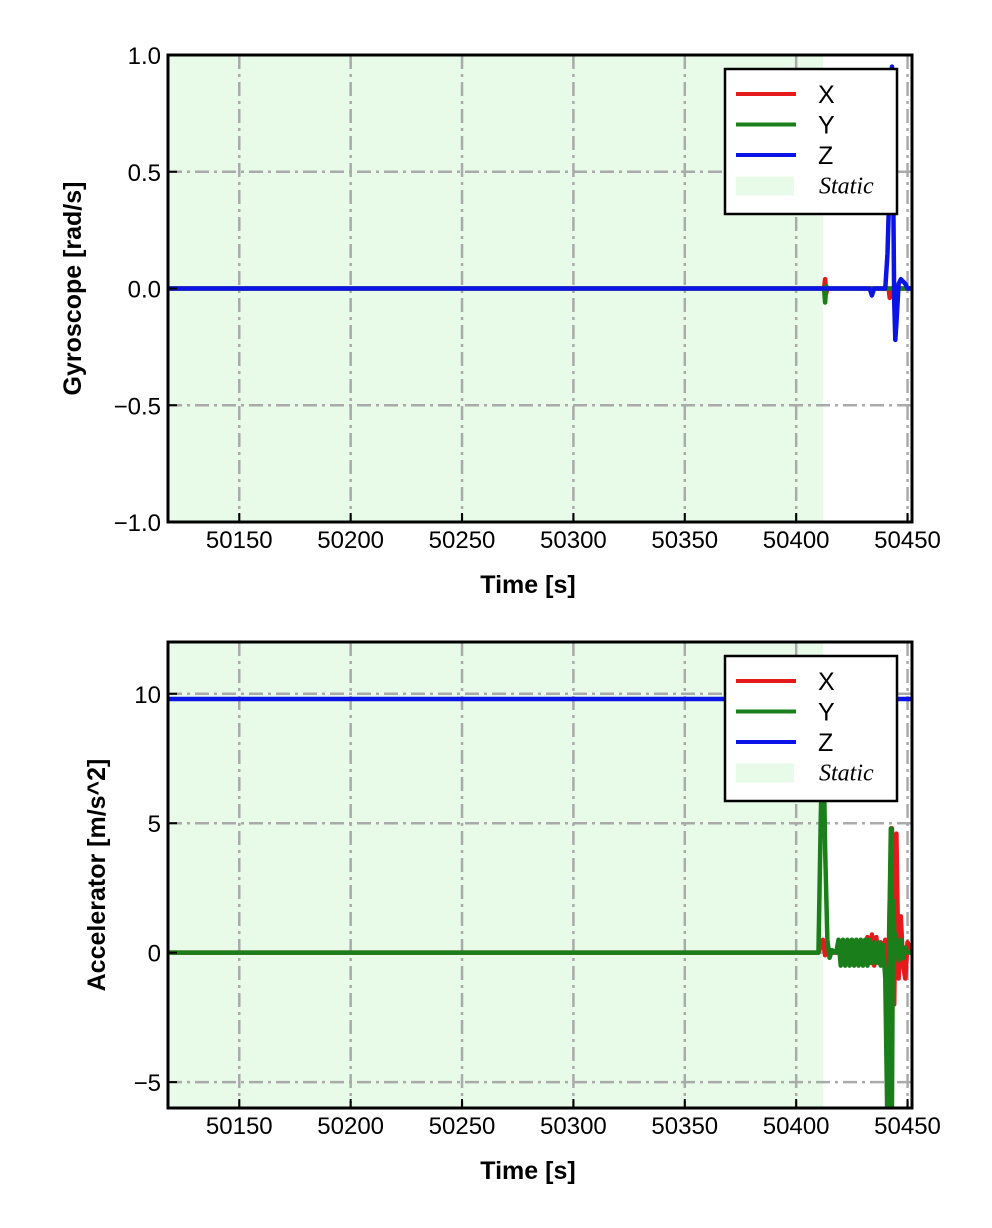  I want to click on y-tick-label: 5, so click(154, 824).